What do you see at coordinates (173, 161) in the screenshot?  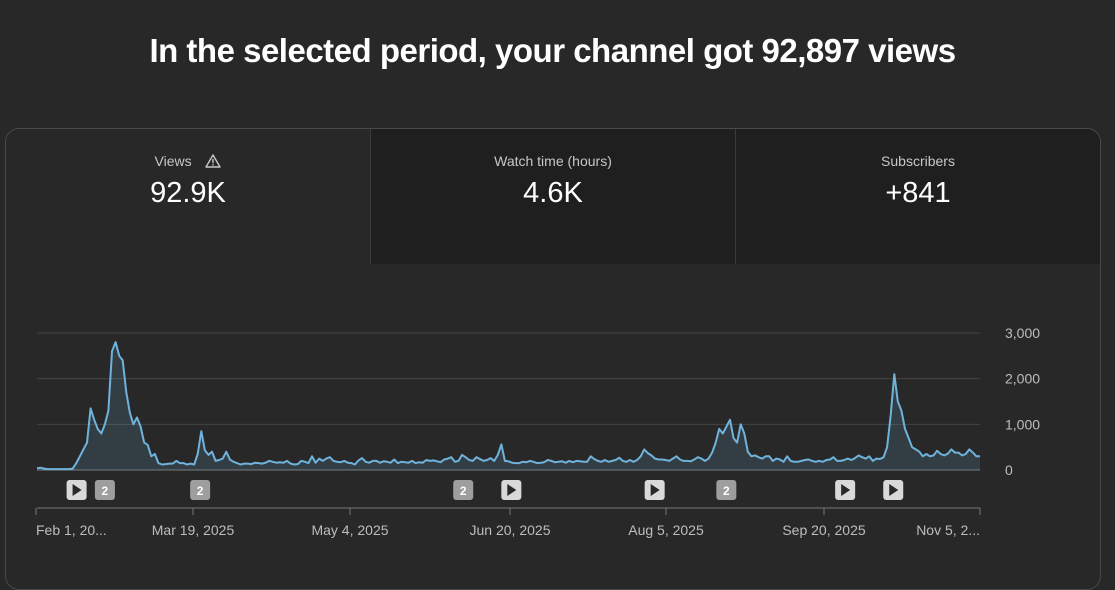 I see `tab-views-label: Views` at bounding box center [173, 161].